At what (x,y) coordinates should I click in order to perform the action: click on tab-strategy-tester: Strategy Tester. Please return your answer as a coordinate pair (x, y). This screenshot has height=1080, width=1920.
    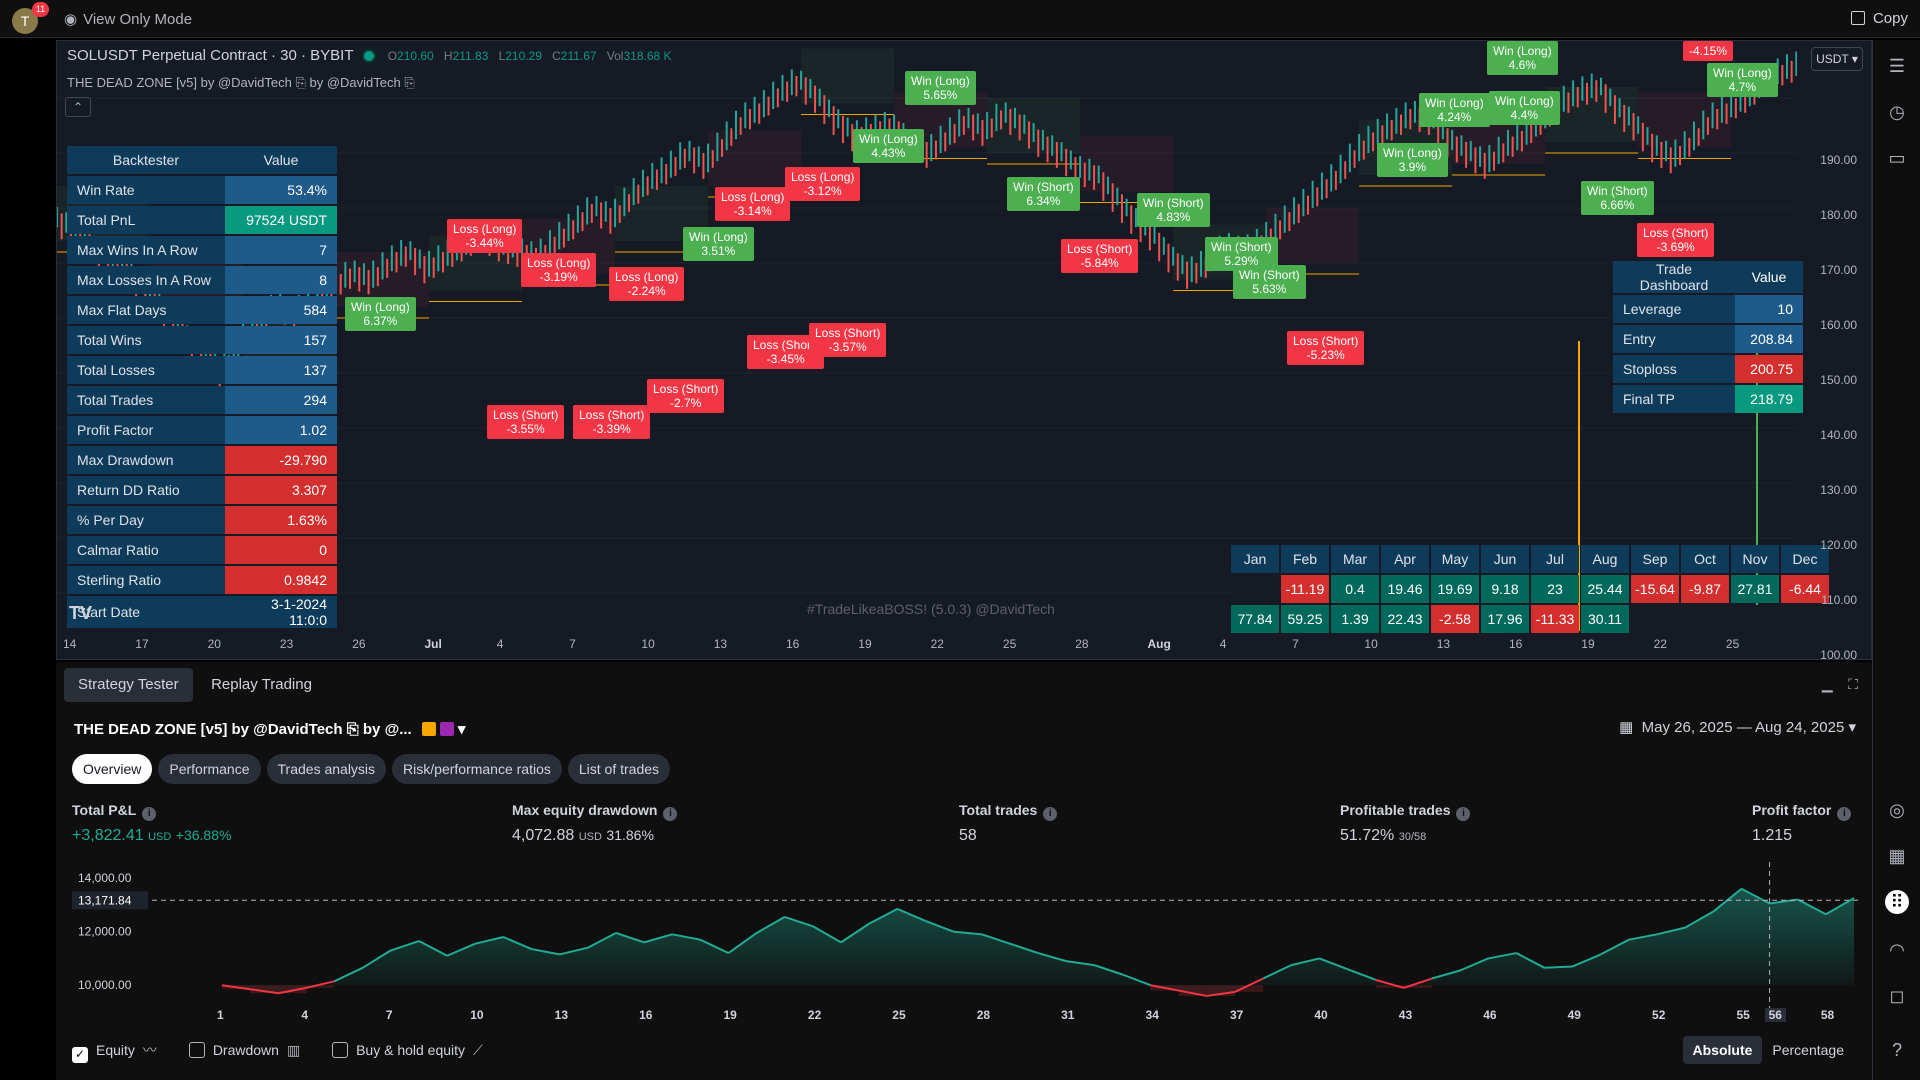
    Looking at the image, I should click on (128, 685).